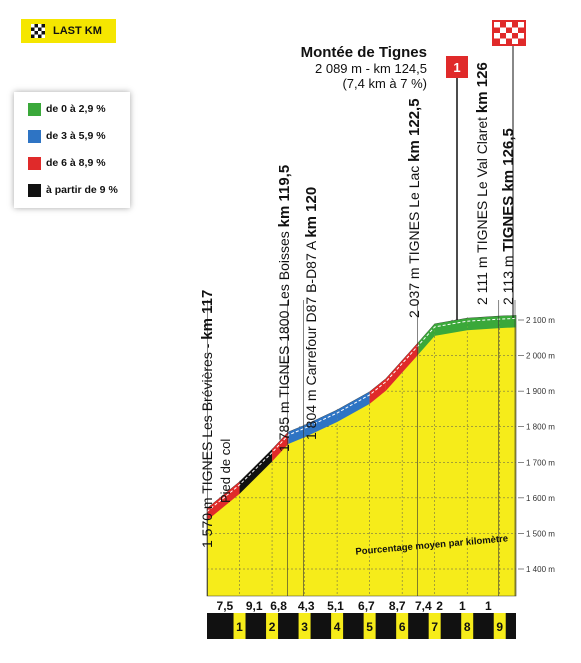 The width and height of the screenshot is (581, 663). I want to click on legend-item: à partir de 9 %, so click(73, 190).